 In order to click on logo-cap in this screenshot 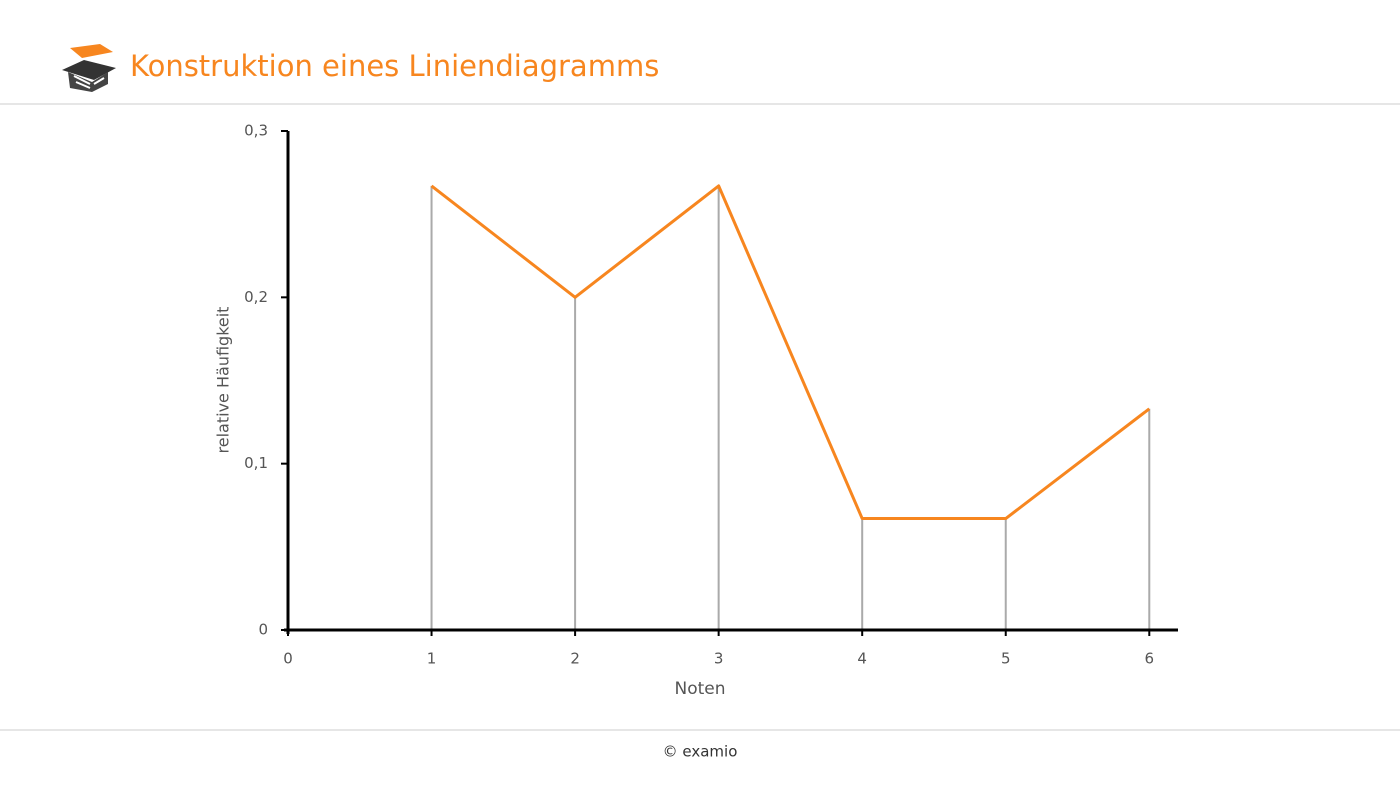, I will do `click(91, 51)`.